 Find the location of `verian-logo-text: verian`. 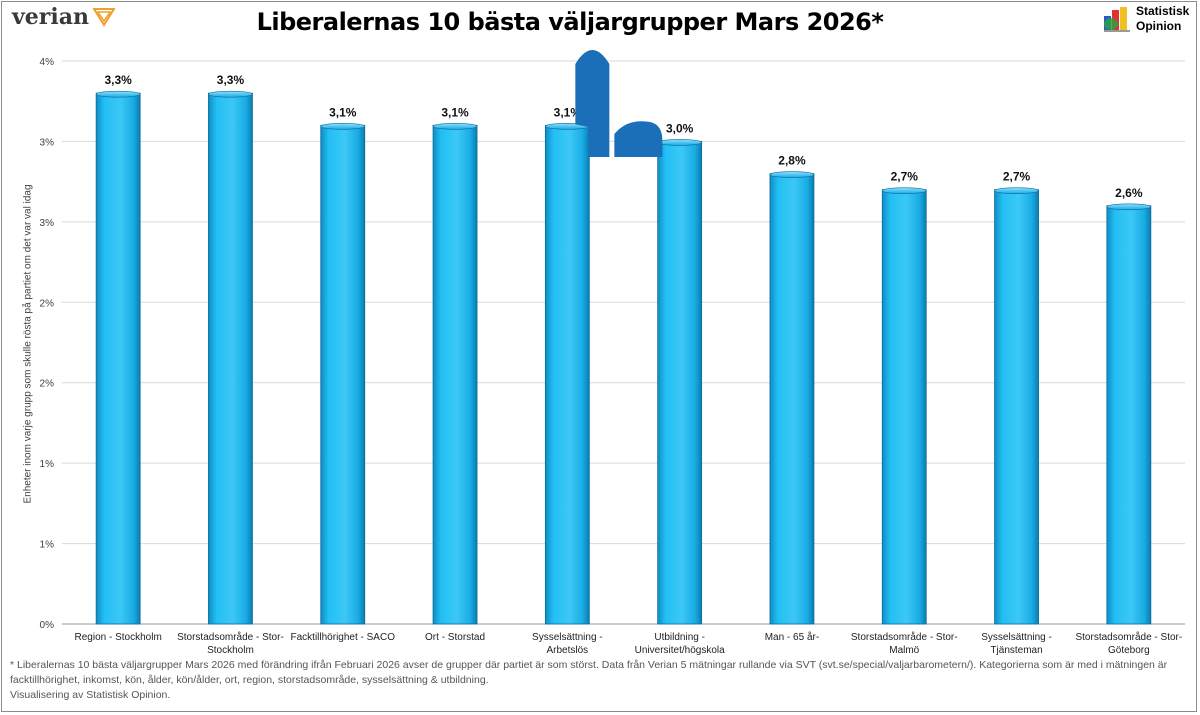

verian-logo-text: verian is located at coordinates (50, 17).